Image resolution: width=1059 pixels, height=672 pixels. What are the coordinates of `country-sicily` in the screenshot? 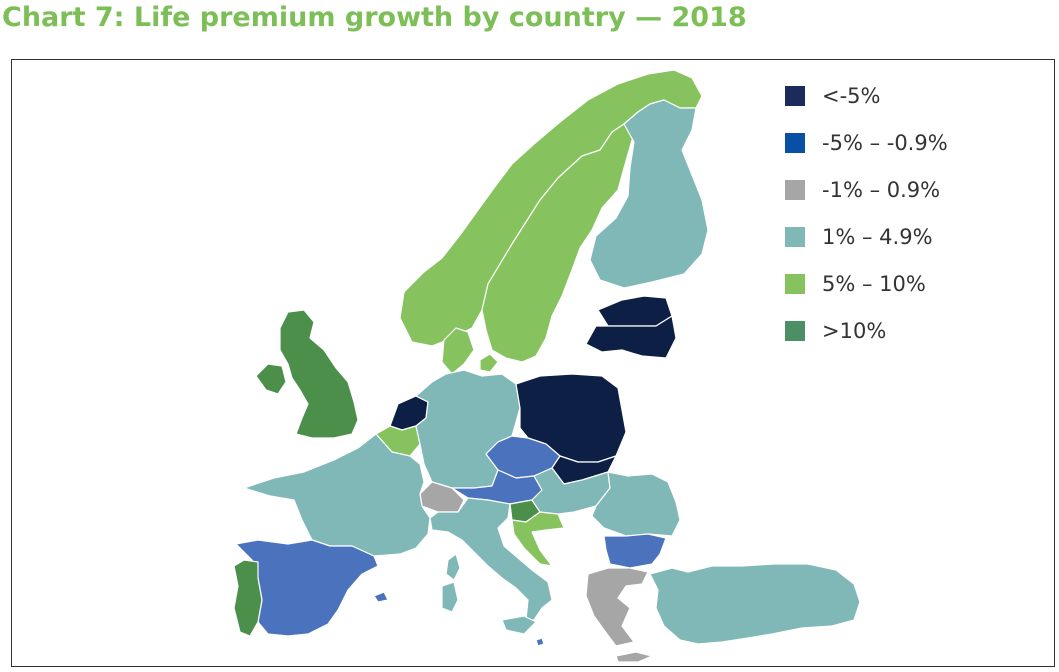 It's located at (519, 625).